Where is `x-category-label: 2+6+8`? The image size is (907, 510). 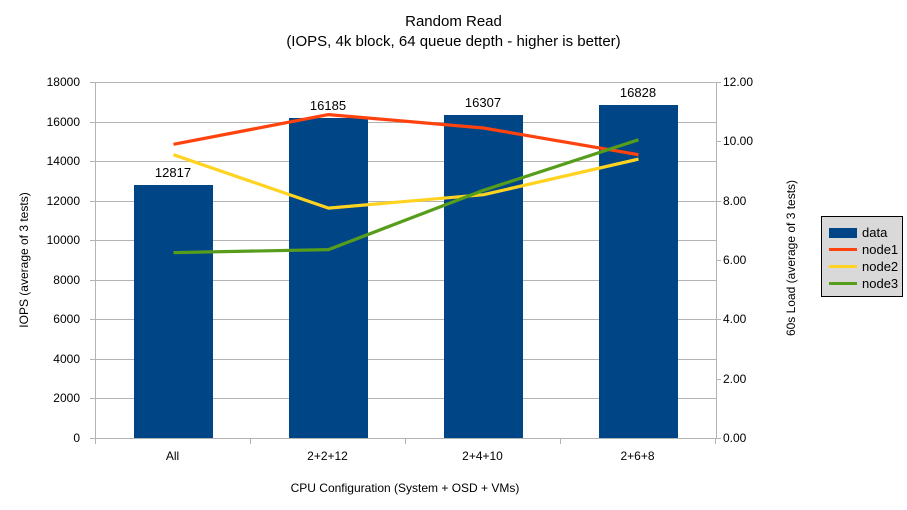 x-category-label: 2+6+8 is located at coordinates (637, 456).